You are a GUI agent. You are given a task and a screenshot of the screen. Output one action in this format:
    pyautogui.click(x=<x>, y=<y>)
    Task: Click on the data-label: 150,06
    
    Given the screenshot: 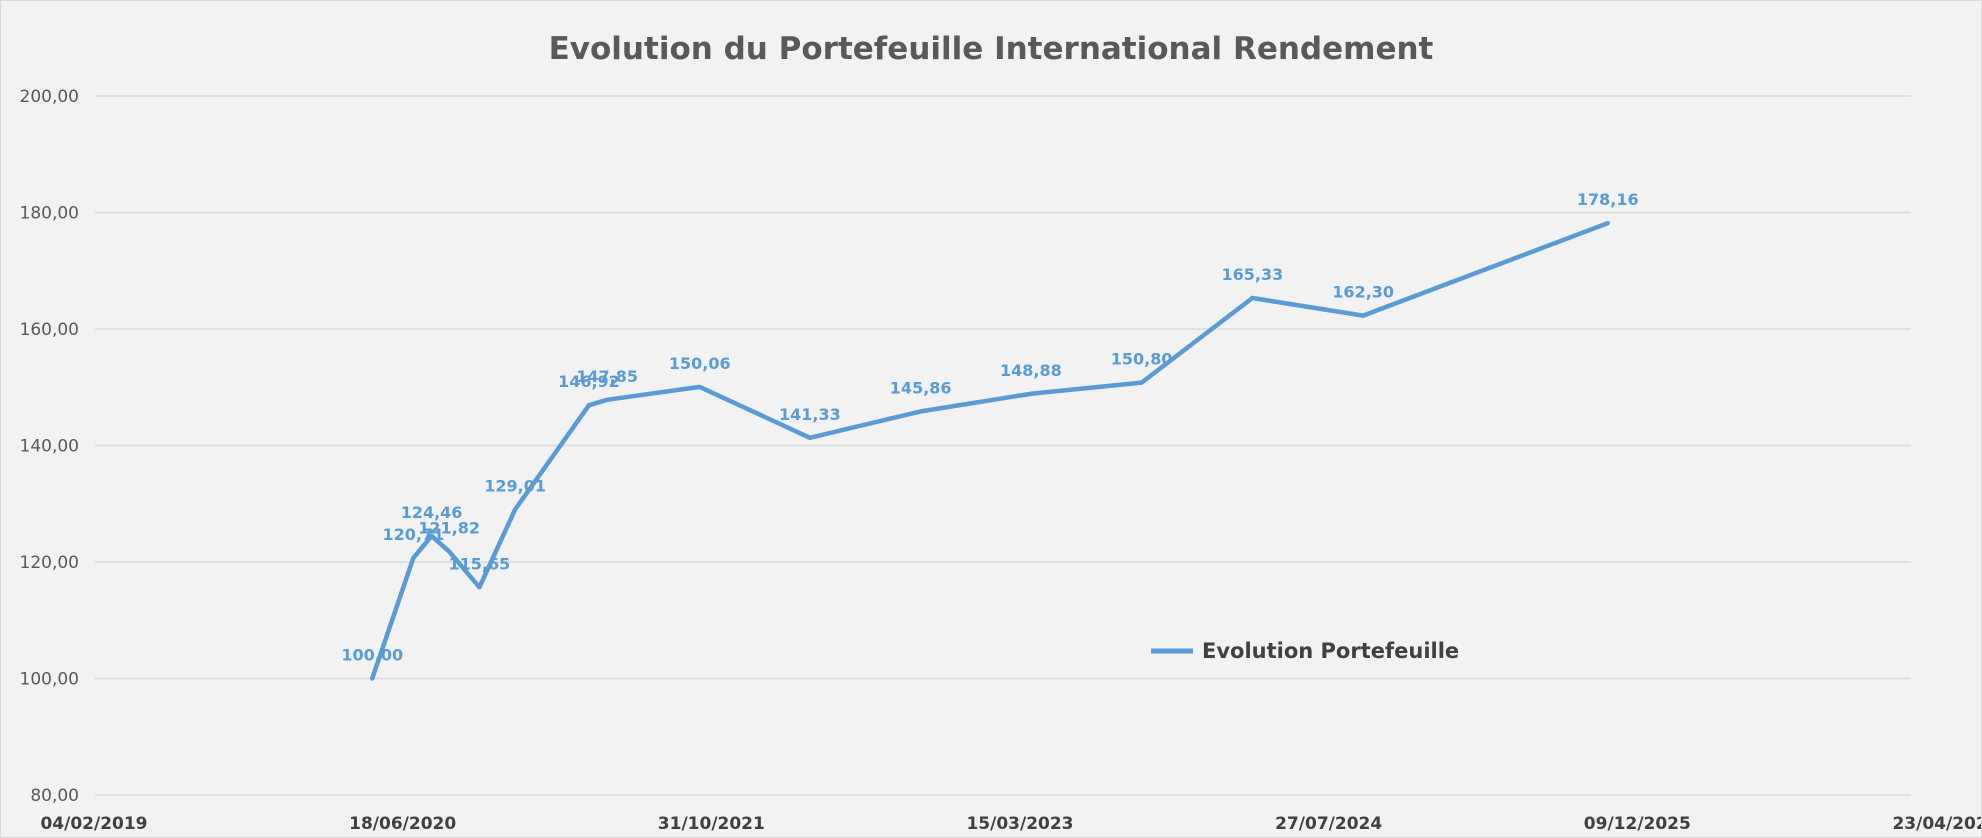 What is the action you would take?
    pyautogui.click(x=700, y=363)
    